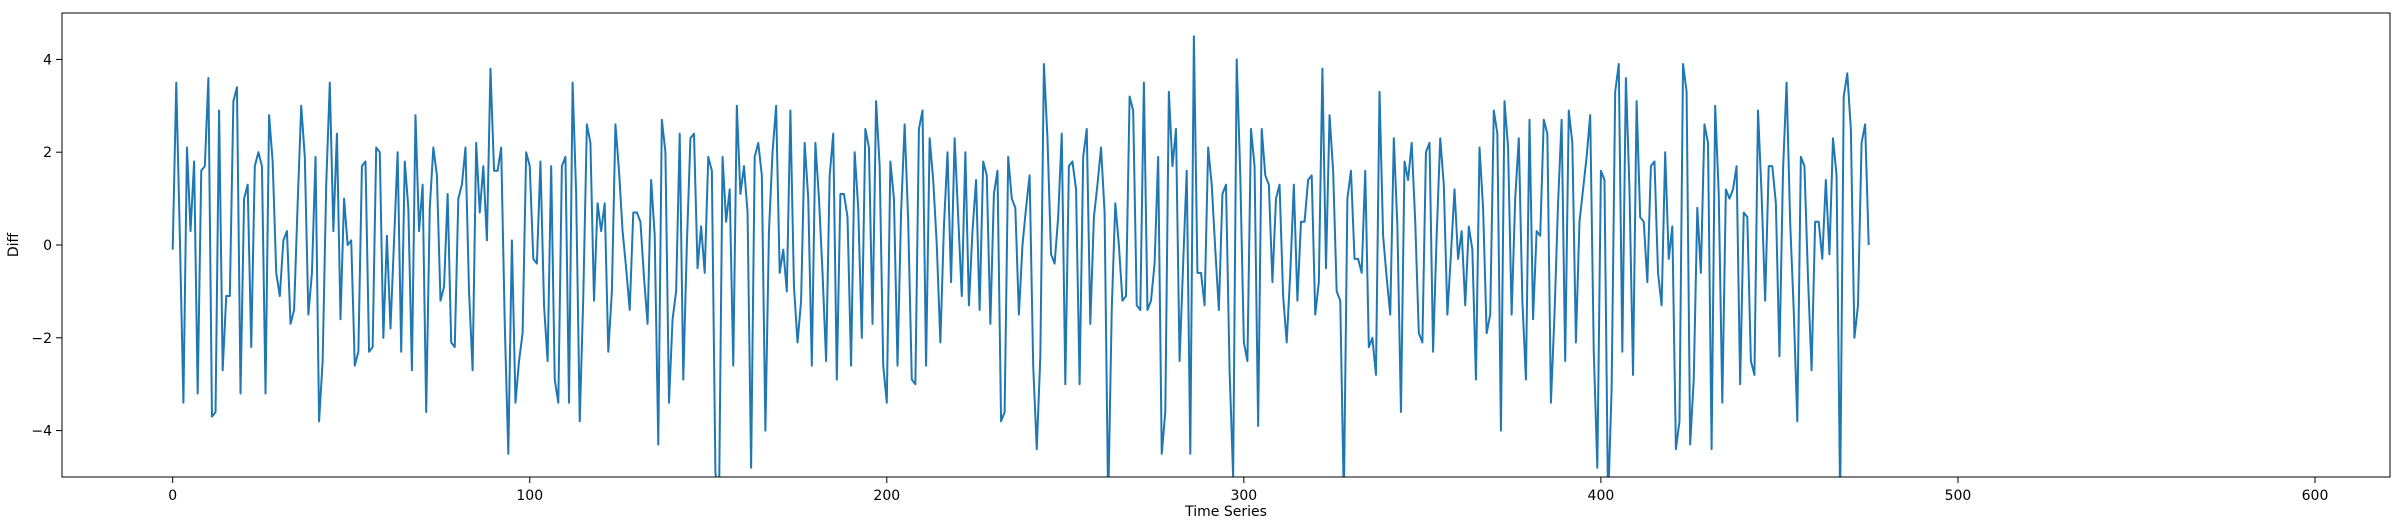 The image size is (2398, 528). I want to click on y-tick-label: 4, so click(47, 60).